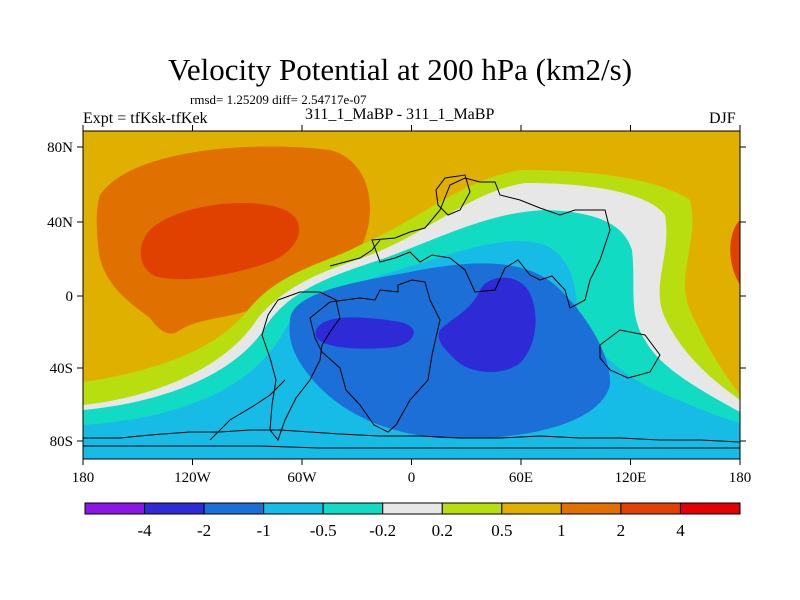  Describe the element at coordinates (355, 253) in the screenshot. I see `coast-north-america` at that location.